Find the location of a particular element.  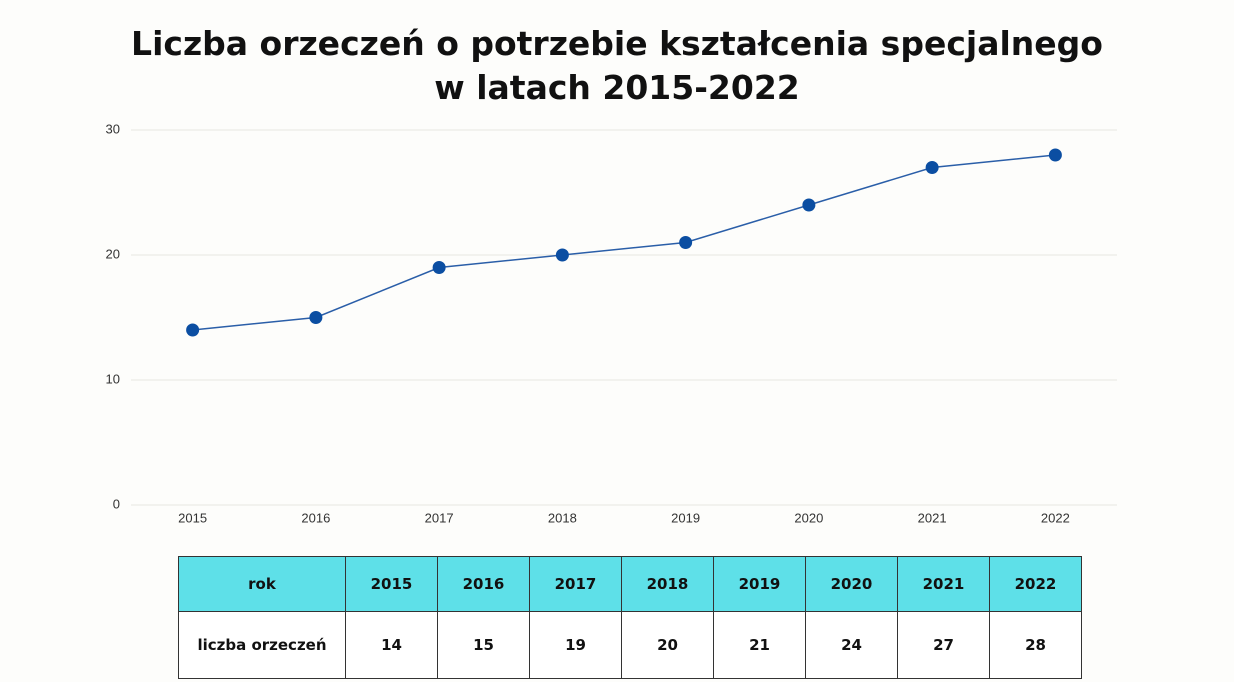

y-tick-label: 20 is located at coordinates (113, 253).